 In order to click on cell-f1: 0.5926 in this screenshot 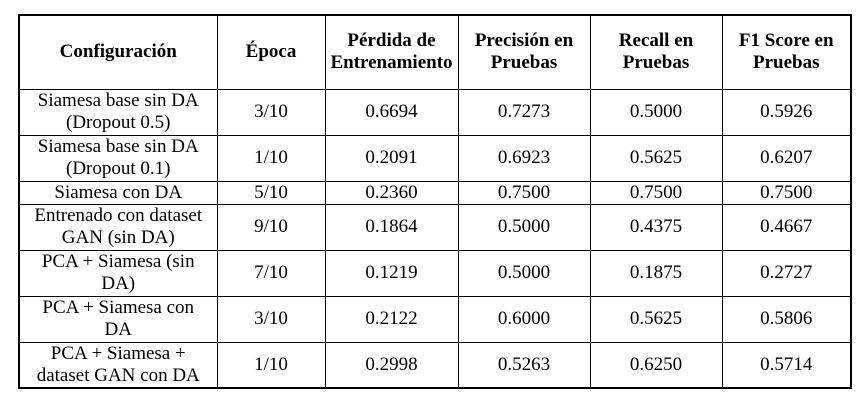, I will do `click(786, 112)`.